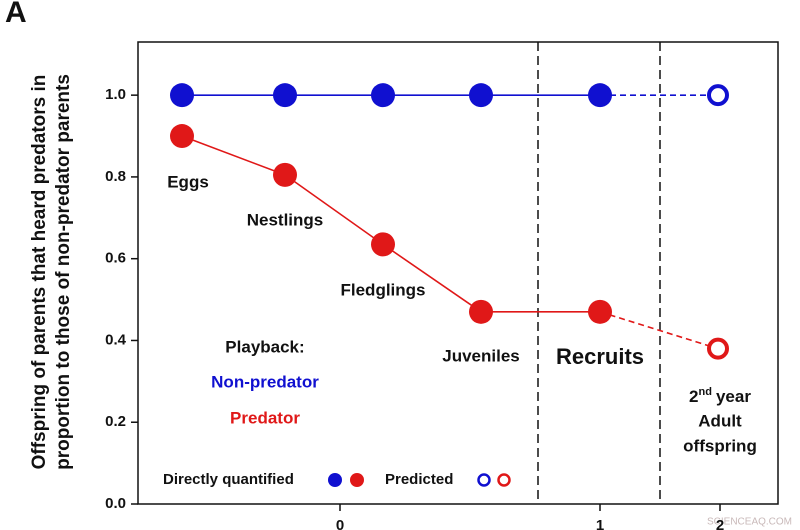 This screenshot has width=800, height=530. What do you see at coordinates (749, 522) in the screenshot?
I see `watermark: SCIENCEAQ.COM` at bounding box center [749, 522].